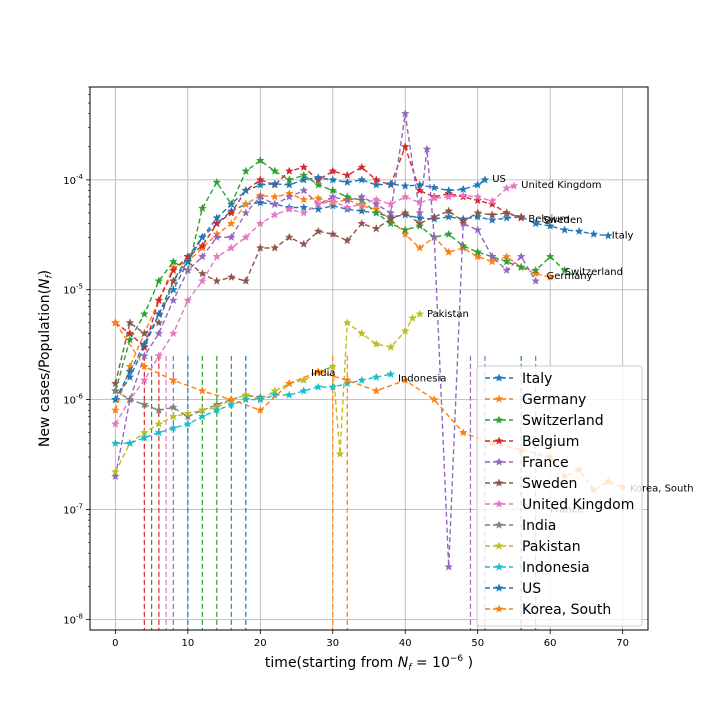  What do you see at coordinates (73, 509) in the screenshot?
I see `y-tick-label: 10⁻⁷` at bounding box center [73, 509].